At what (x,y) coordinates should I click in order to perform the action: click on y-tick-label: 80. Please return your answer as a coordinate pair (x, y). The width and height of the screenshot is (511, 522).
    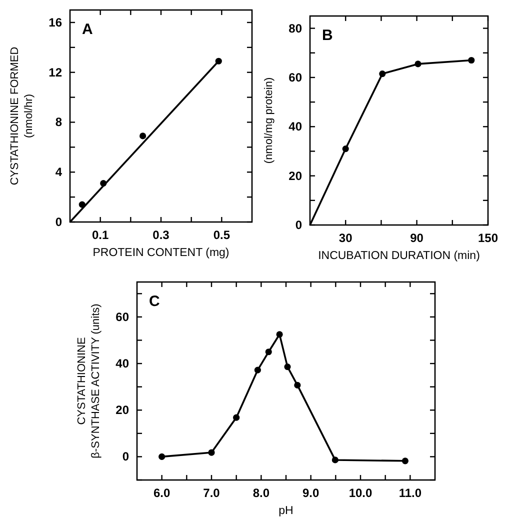
    Looking at the image, I should click on (295, 28).